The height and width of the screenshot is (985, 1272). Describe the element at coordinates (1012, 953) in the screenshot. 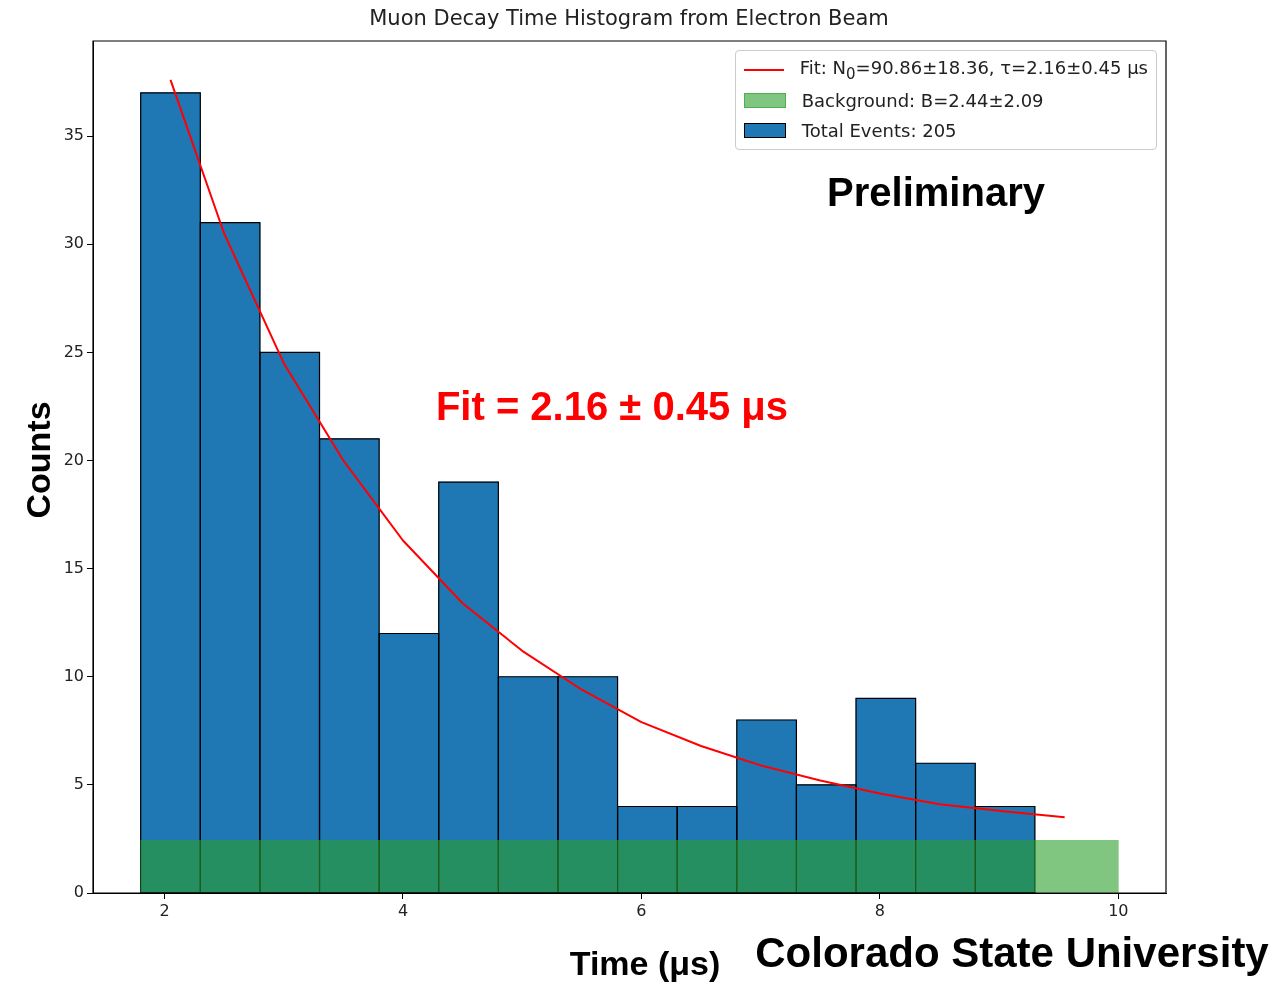

I see `text: Colorado State University` at that location.